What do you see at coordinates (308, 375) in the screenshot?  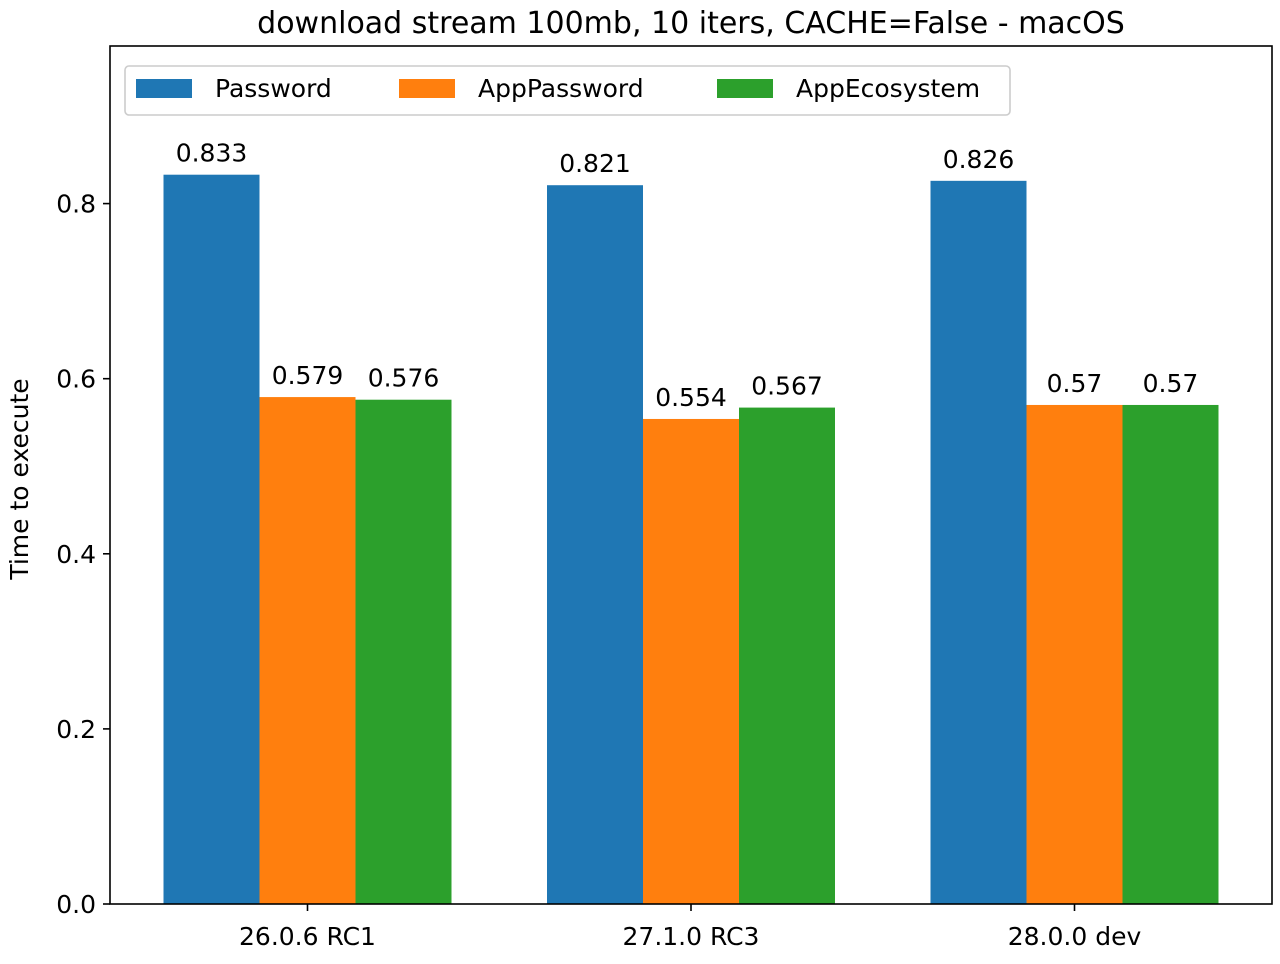 I see `data-label: 0.579` at bounding box center [308, 375].